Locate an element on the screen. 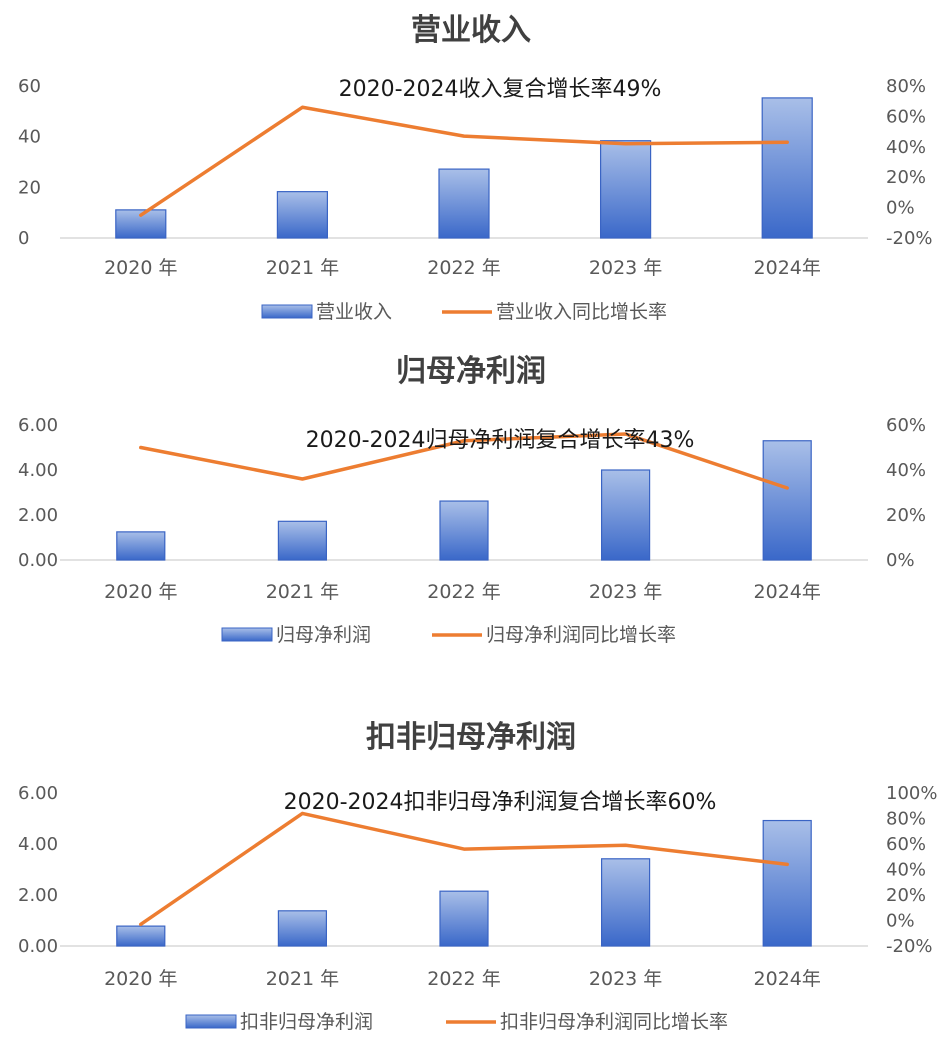  legend-line-label: 扣非归母净利润同比增长率 is located at coordinates (614, 1022).